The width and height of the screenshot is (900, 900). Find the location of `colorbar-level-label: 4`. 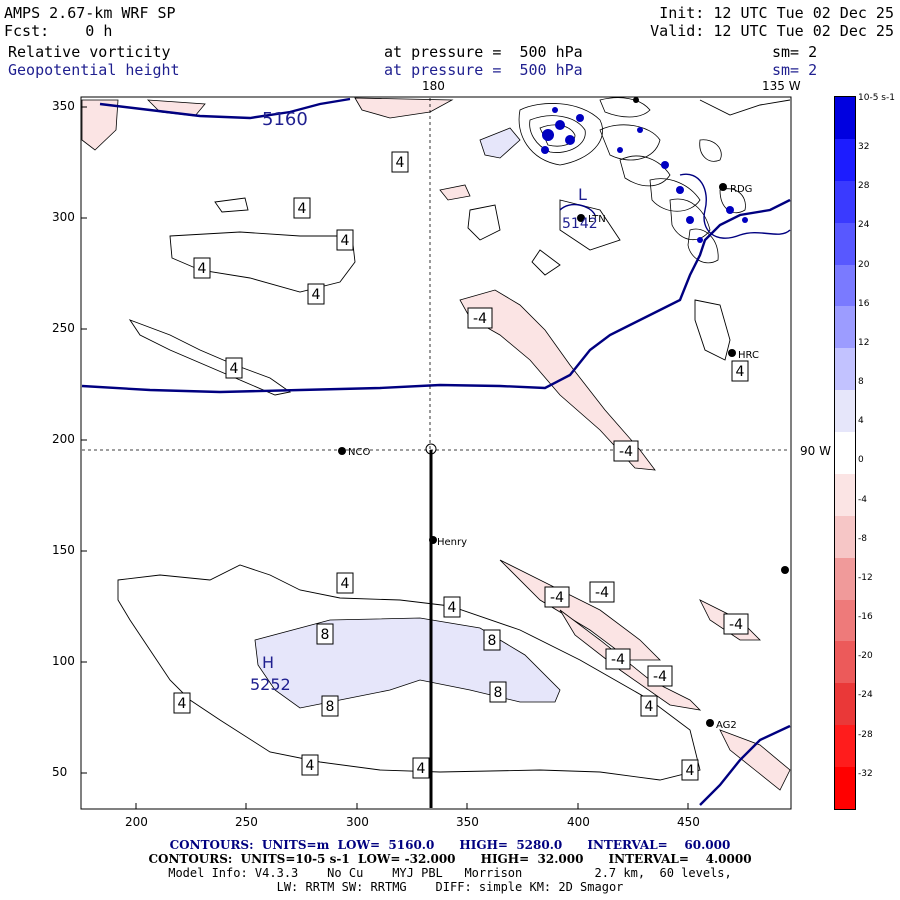

colorbar-level-label: 4 is located at coordinates (861, 421).